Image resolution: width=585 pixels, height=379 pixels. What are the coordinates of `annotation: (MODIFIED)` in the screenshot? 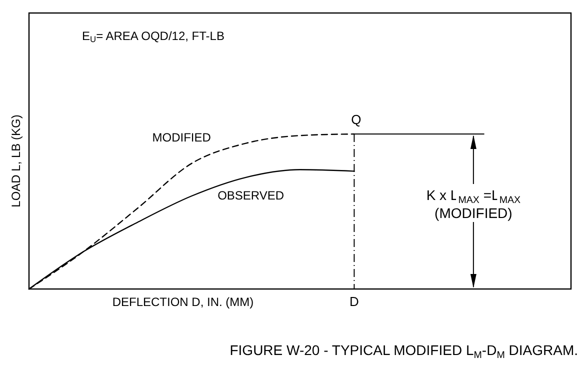 It's located at (473, 213).